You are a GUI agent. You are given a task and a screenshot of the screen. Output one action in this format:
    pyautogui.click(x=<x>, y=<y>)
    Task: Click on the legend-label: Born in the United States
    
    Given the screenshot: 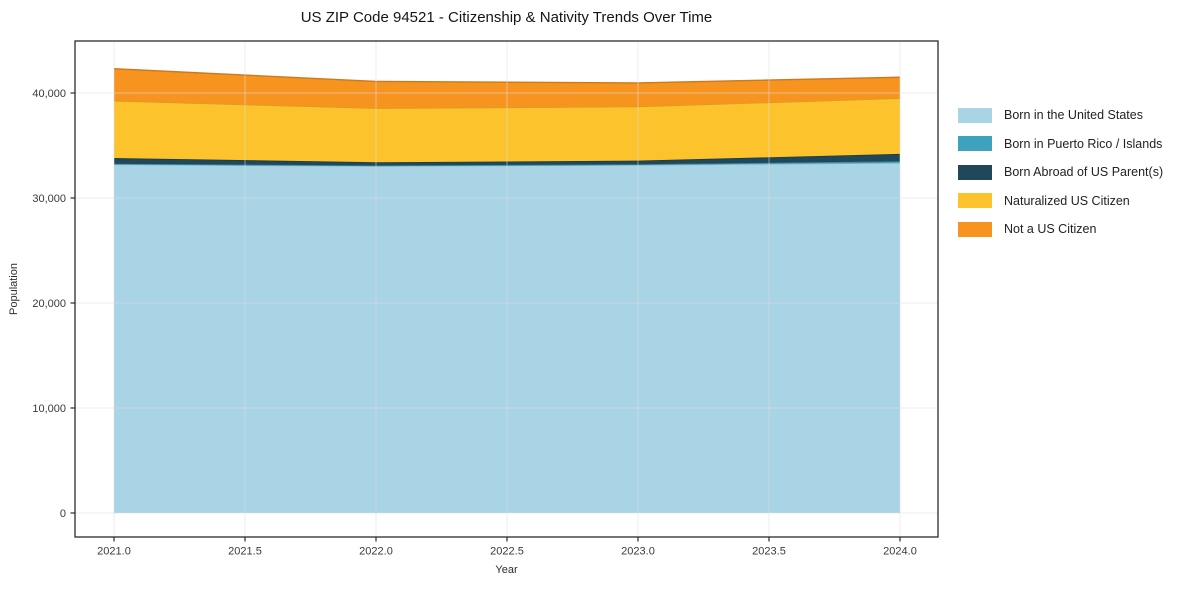 What is the action you would take?
    pyautogui.click(x=1073, y=115)
    